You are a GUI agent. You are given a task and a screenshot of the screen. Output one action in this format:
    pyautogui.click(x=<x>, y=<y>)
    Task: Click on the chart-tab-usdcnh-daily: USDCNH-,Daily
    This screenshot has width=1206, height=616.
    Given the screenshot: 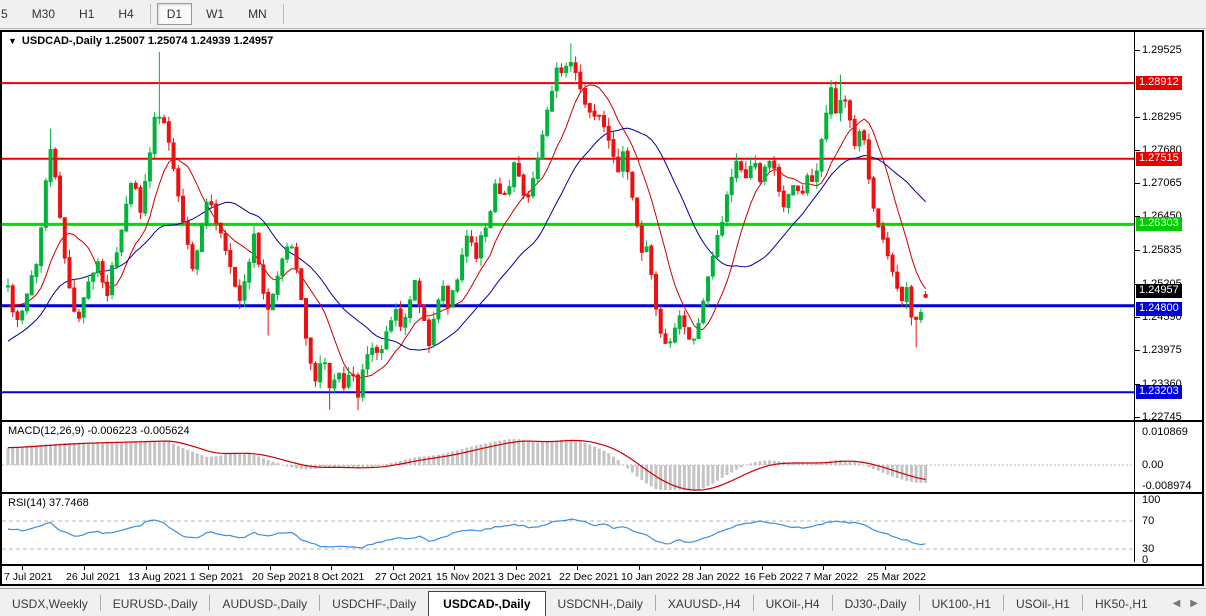 What is the action you would take?
    pyautogui.click(x=600, y=604)
    